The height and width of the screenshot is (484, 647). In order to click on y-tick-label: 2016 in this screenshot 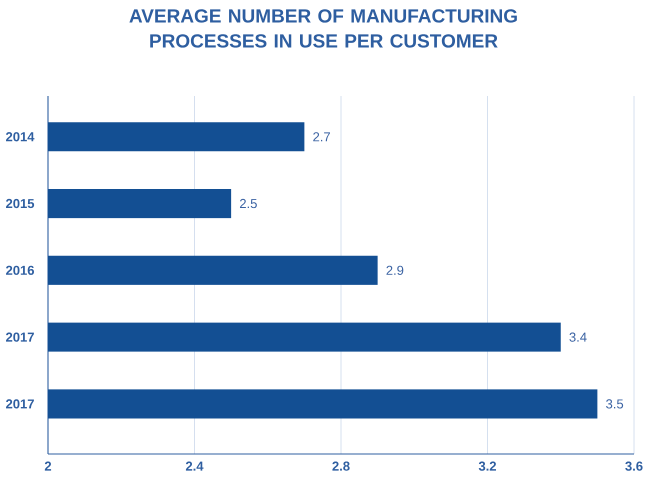, I will do `click(20, 270)`.